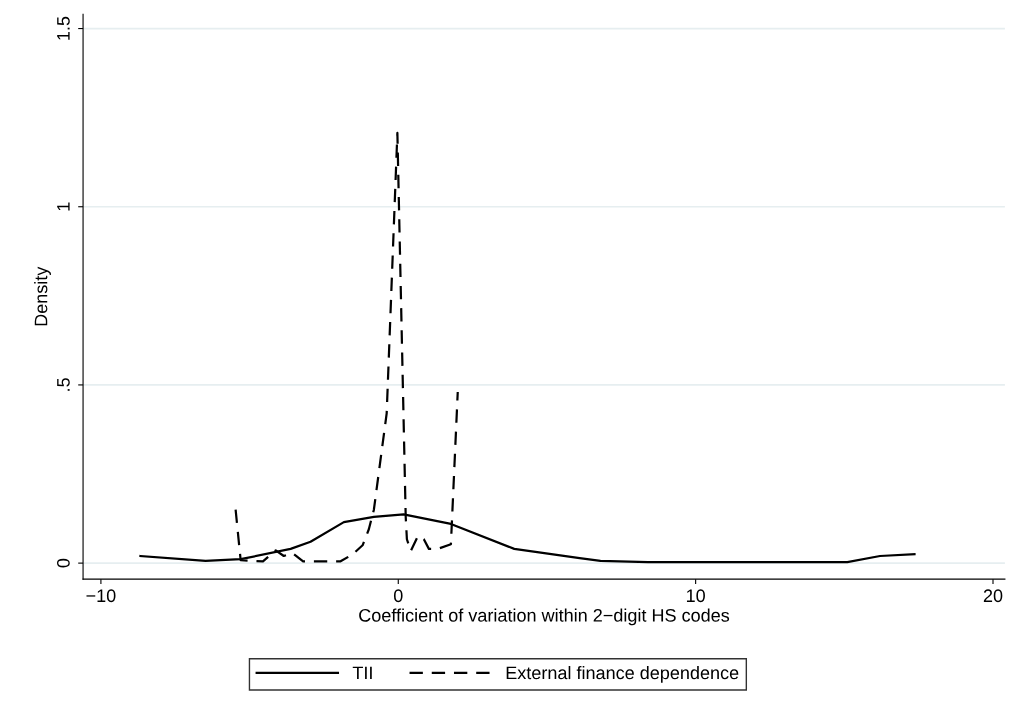 The width and height of the screenshot is (1013, 715). I want to click on y-tick-label: 1, so click(63, 206).